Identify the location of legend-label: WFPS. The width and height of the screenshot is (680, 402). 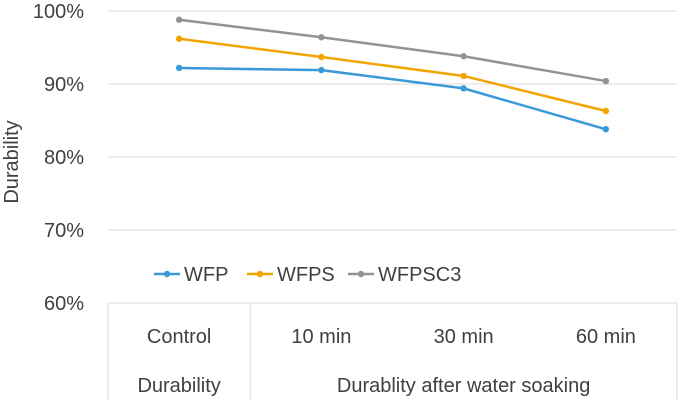
(306, 275).